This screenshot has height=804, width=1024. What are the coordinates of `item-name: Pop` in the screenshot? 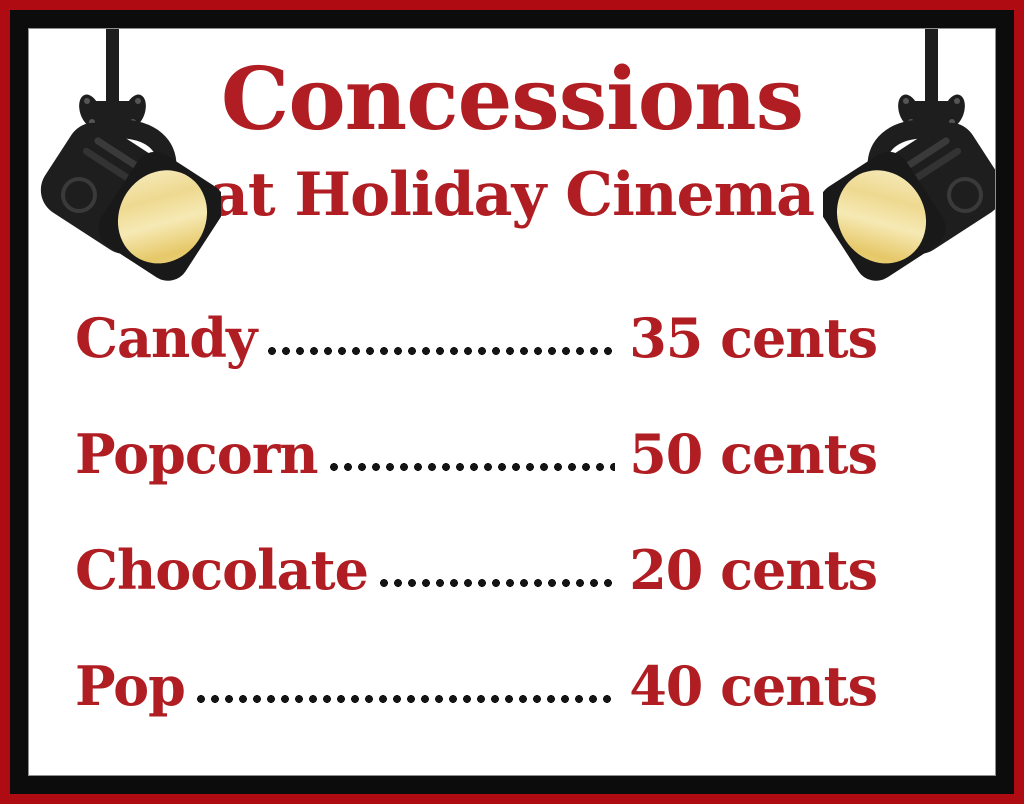 It's located at (130, 686).